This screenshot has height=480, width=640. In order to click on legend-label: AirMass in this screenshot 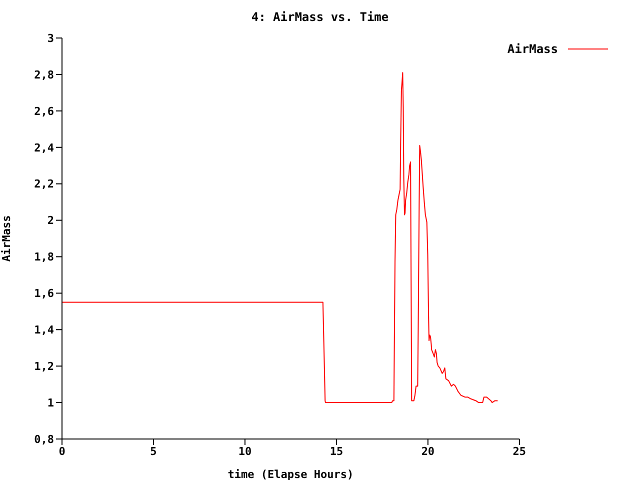, I will do `click(532, 49)`.